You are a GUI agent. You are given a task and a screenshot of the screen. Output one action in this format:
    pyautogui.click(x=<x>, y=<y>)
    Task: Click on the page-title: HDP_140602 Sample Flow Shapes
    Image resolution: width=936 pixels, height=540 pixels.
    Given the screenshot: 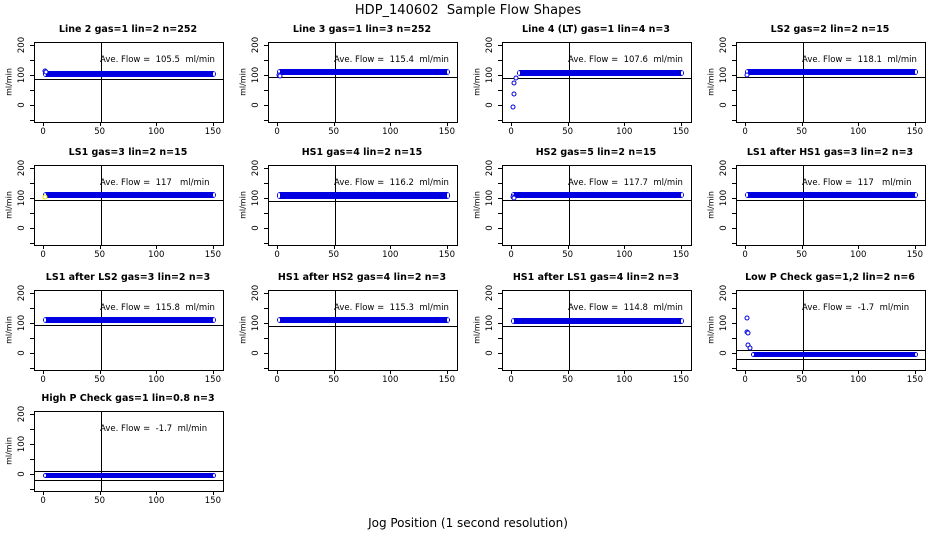 What is the action you would take?
    pyautogui.click(x=468, y=10)
    